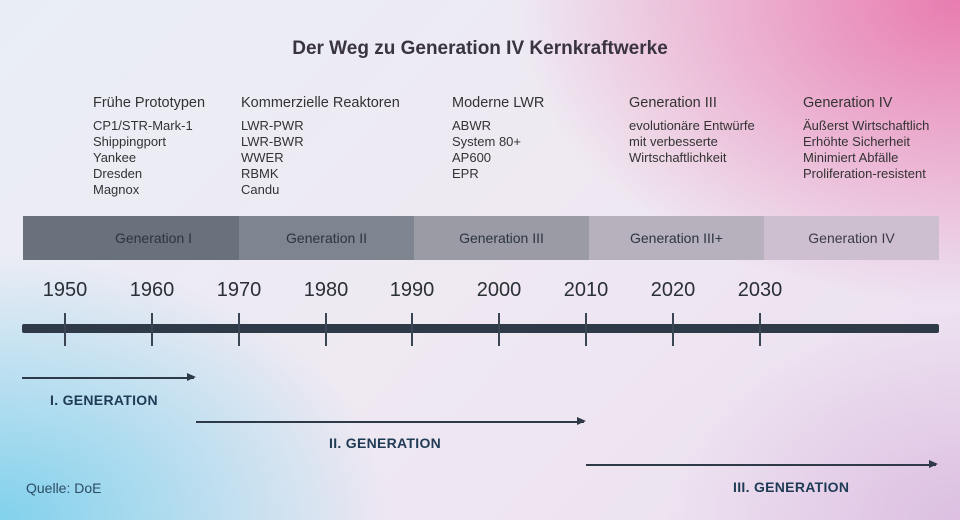 Image resolution: width=960 pixels, height=520 pixels. I want to click on band-generation-ii: Generation II, so click(326, 238).